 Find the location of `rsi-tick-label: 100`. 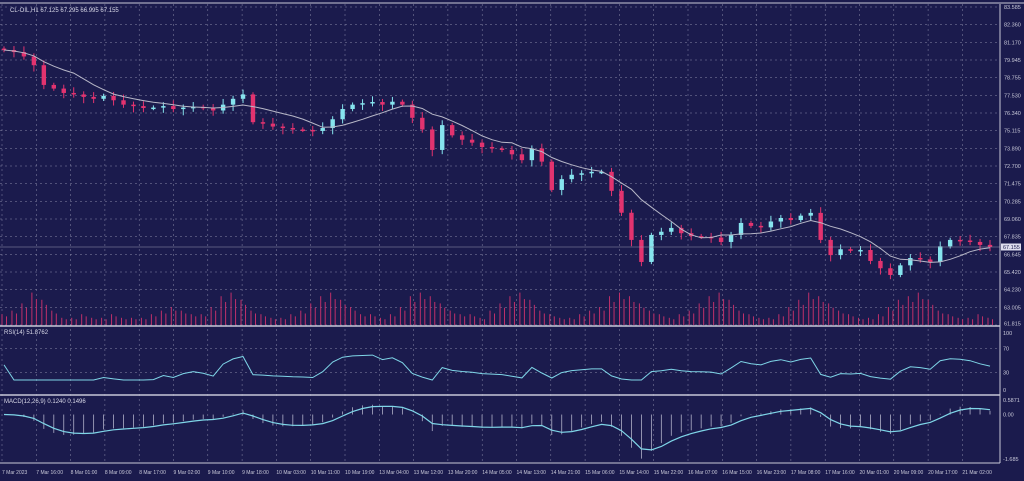

rsi-tick-label: 100 is located at coordinates (1007, 334).